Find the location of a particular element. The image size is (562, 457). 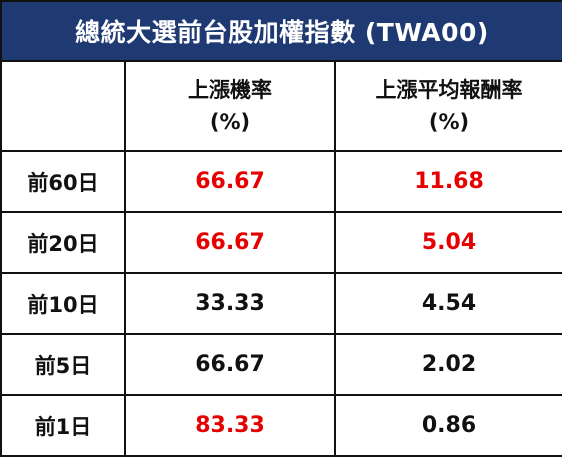

table-title: 總統大選前台股加權指數 (TWA00) is located at coordinates (281, 31).